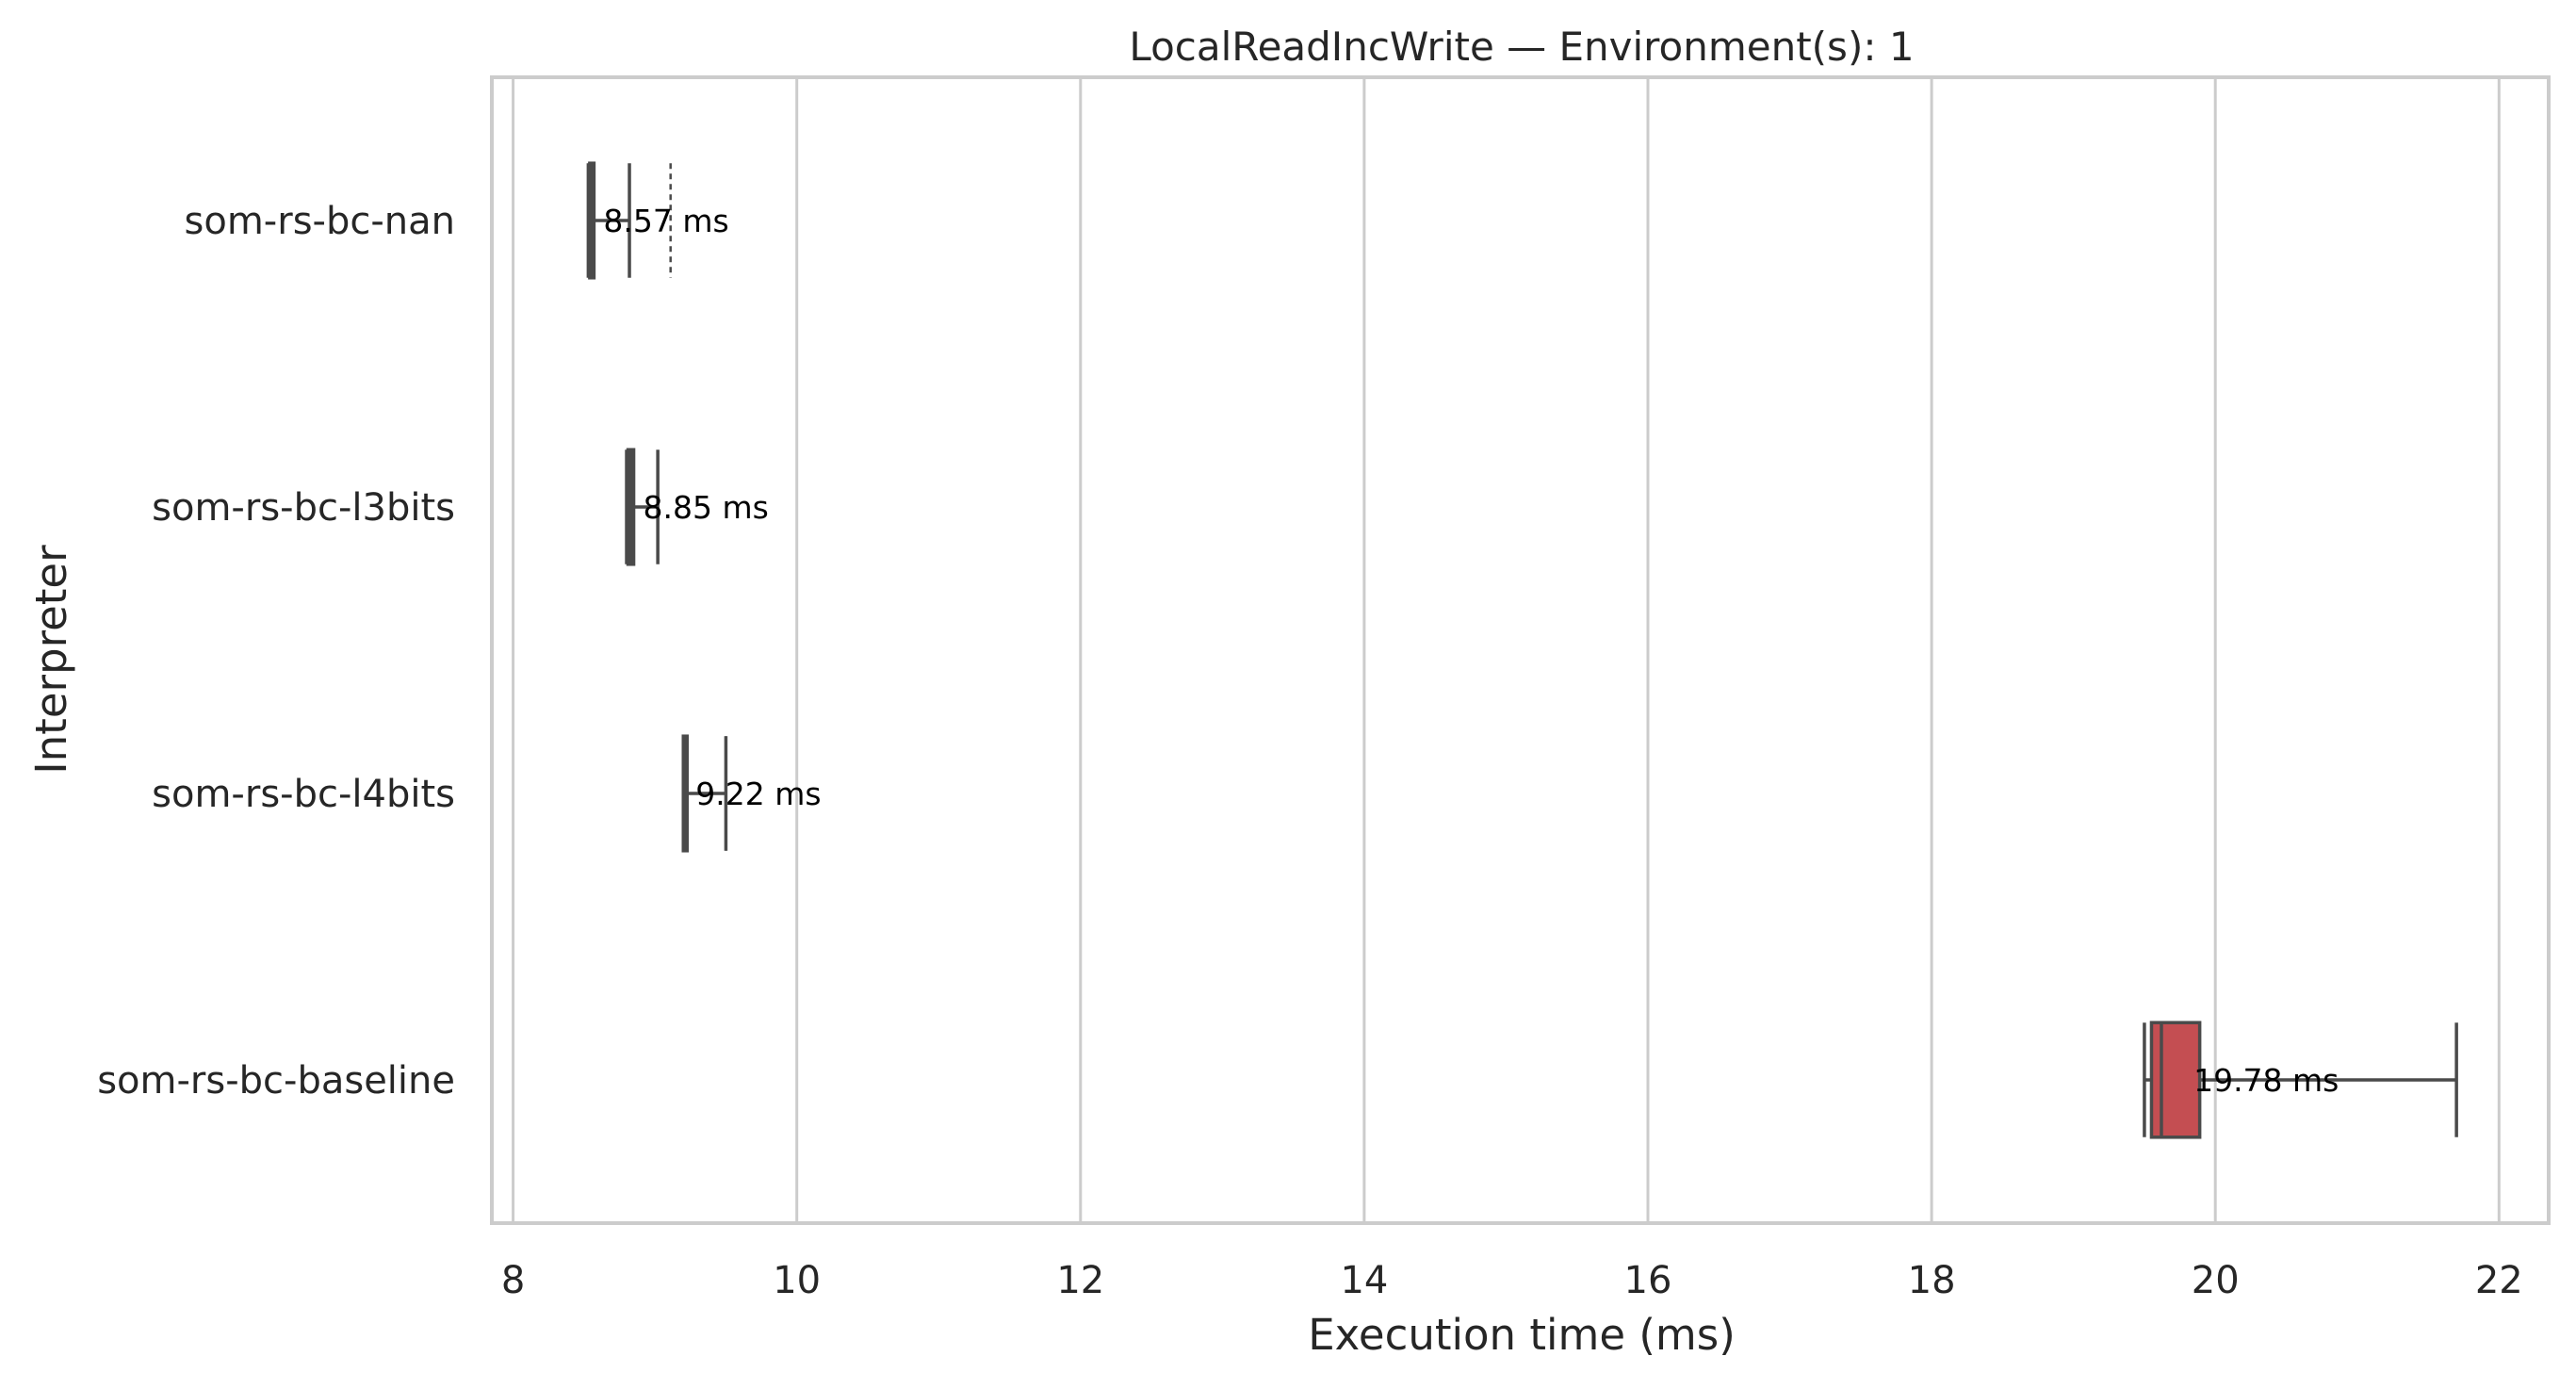 This screenshot has height=1389, width=2576. What do you see at coordinates (320, 221) in the screenshot?
I see `y-tick-label: som-rs-bc-nan` at bounding box center [320, 221].